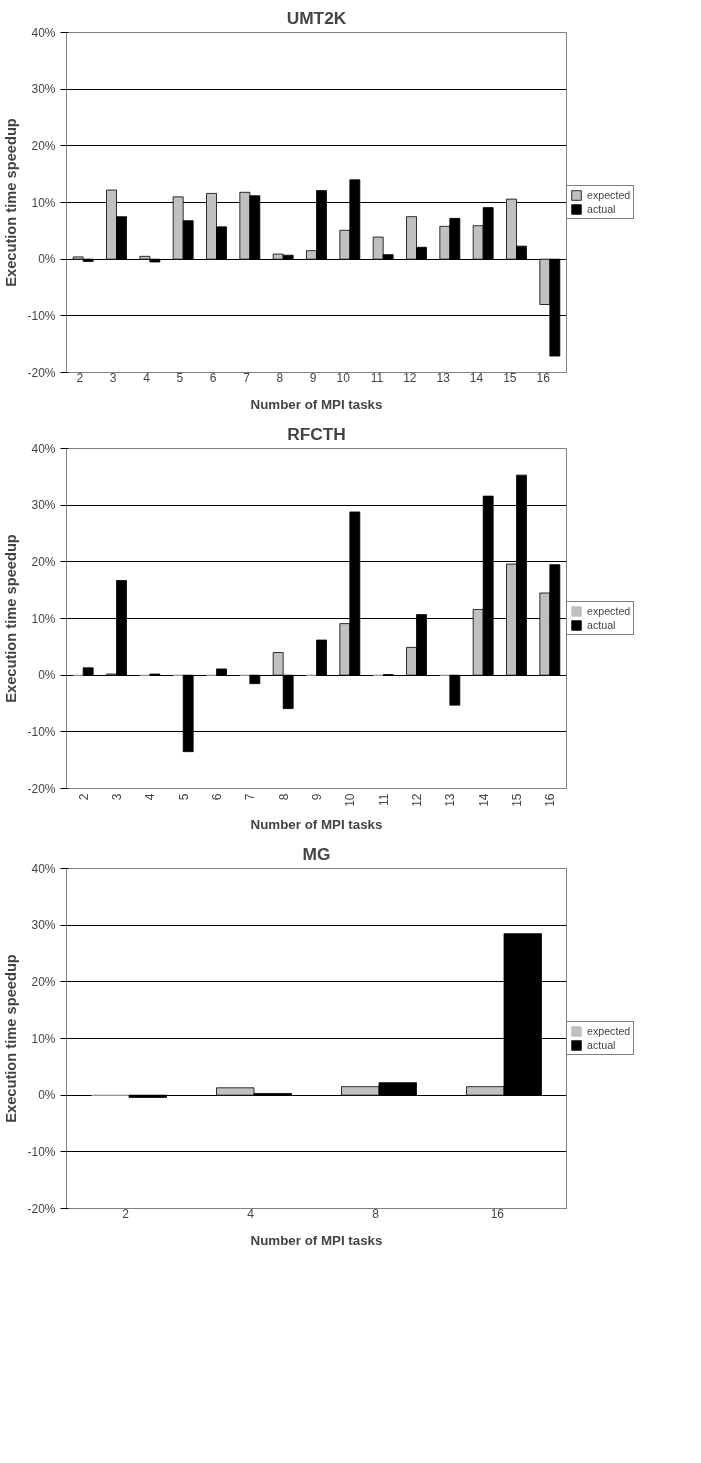 The image size is (701, 1463). I want to click on chart-title: MG, so click(316, 853).